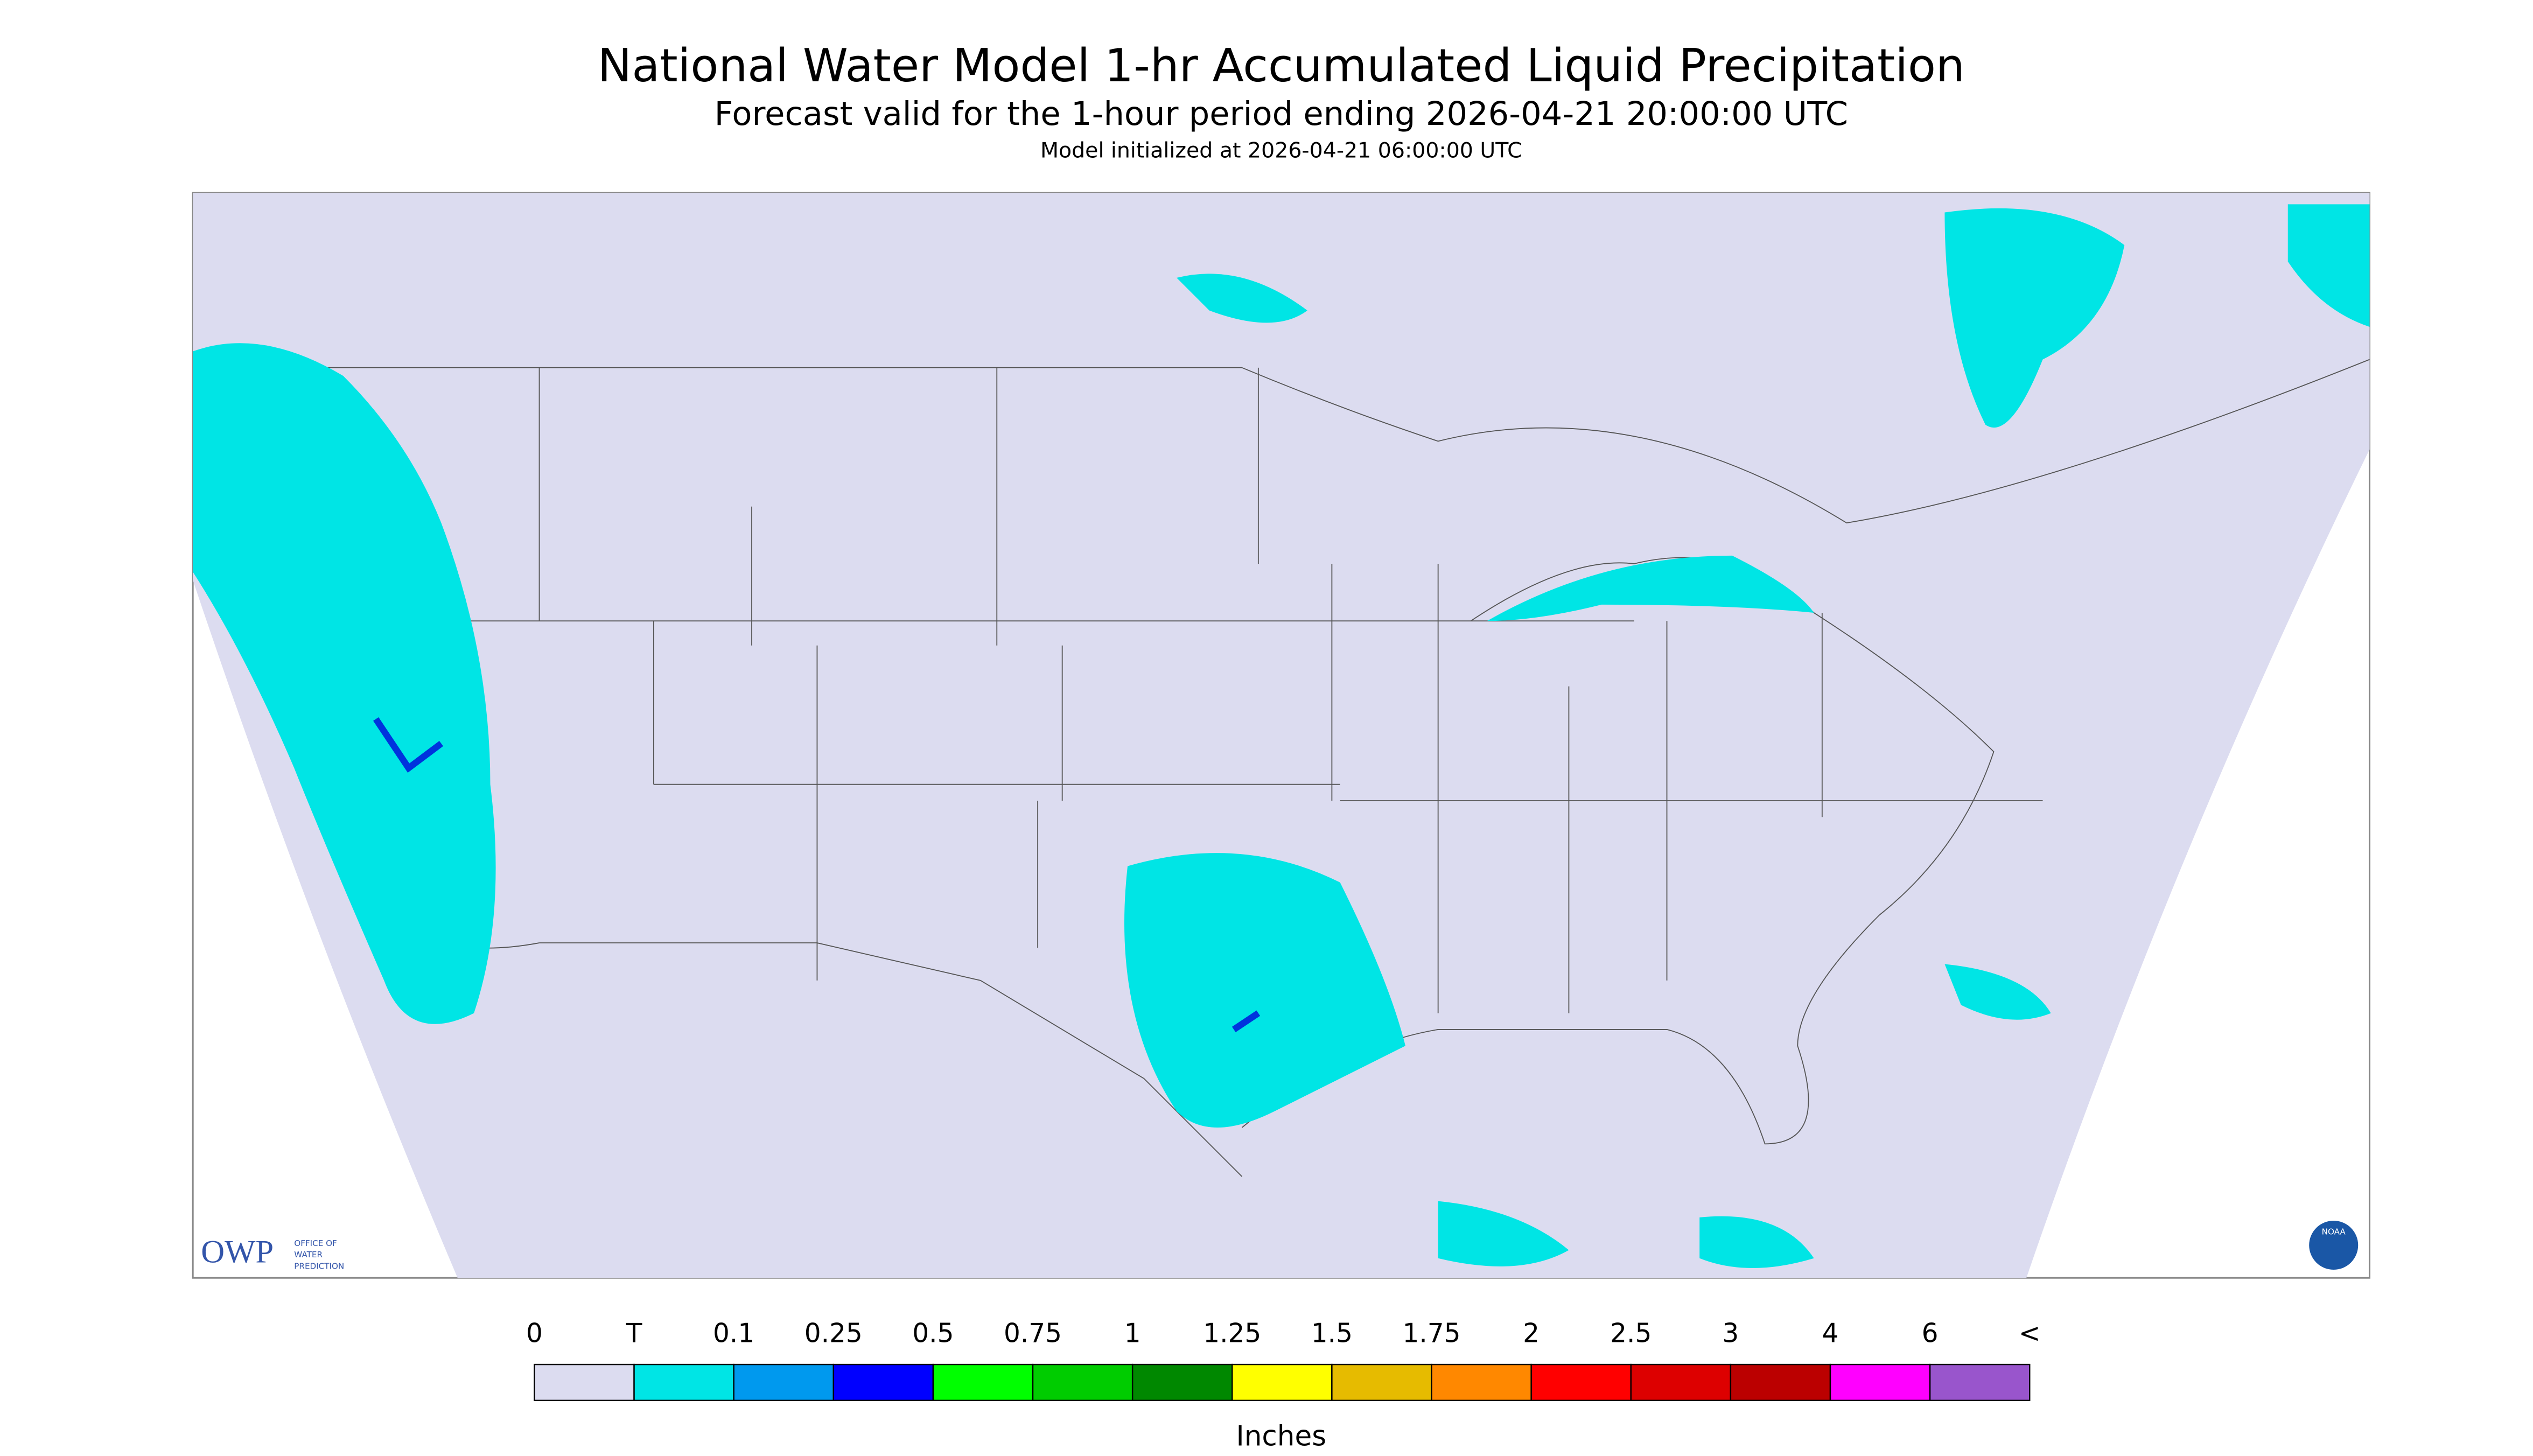 The height and width of the screenshot is (1456, 2533). What do you see at coordinates (1033, 1333) in the screenshot?
I see `legend-label: 0.75` at bounding box center [1033, 1333].